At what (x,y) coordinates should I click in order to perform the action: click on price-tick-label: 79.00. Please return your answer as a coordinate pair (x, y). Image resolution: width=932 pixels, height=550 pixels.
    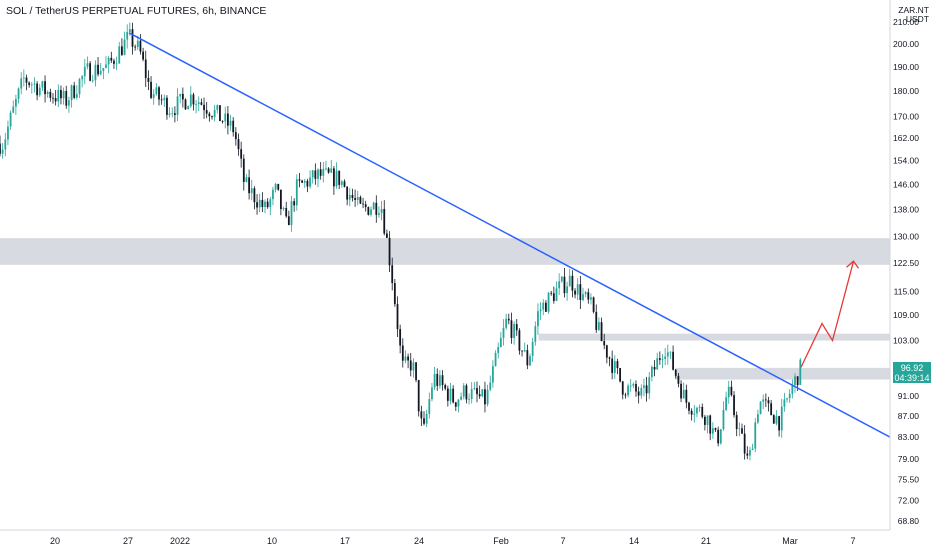
    Looking at the image, I should click on (909, 459).